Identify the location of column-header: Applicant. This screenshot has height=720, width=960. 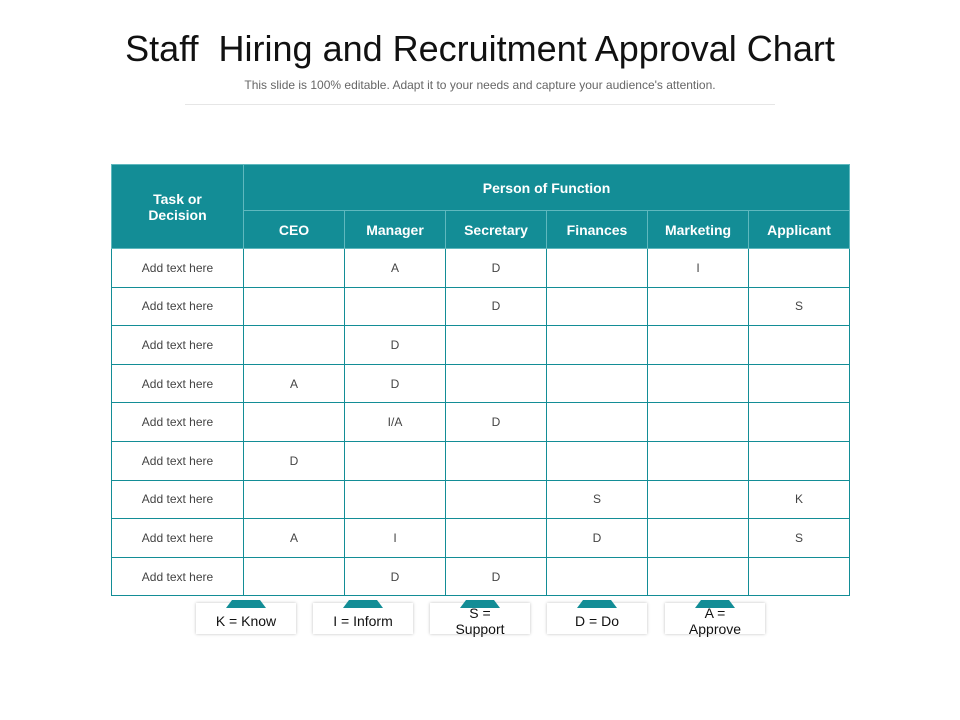
(799, 229).